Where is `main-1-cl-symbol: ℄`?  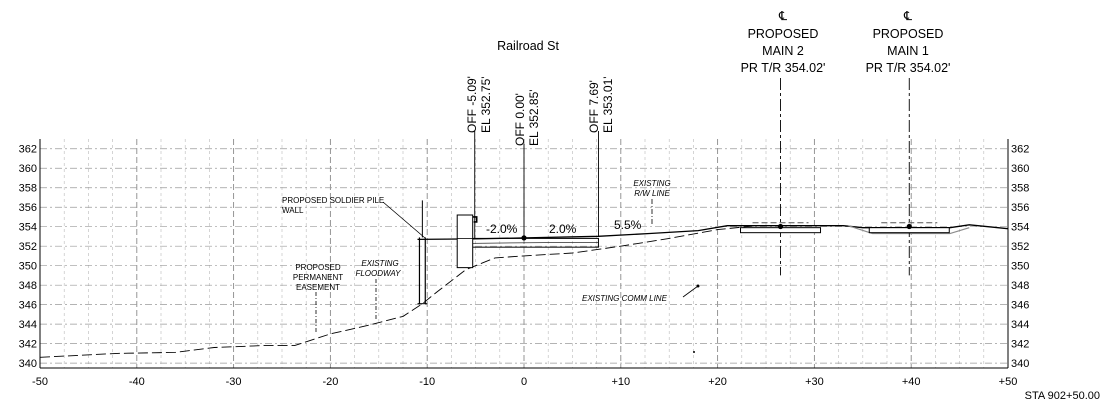 main-1-cl-symbol: ℄ is located at coordinates (908, 16).